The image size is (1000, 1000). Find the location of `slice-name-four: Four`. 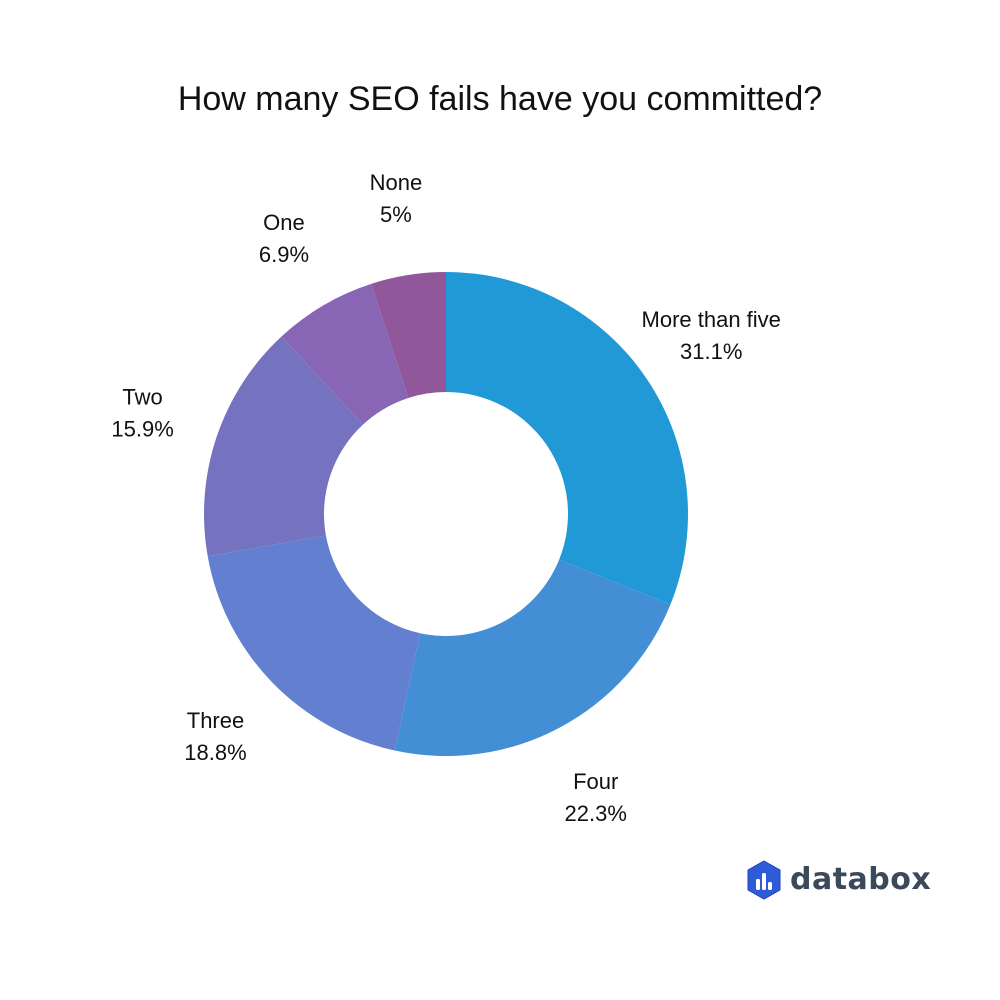

slice-name-four: Four is located at coordinates (595, 781).